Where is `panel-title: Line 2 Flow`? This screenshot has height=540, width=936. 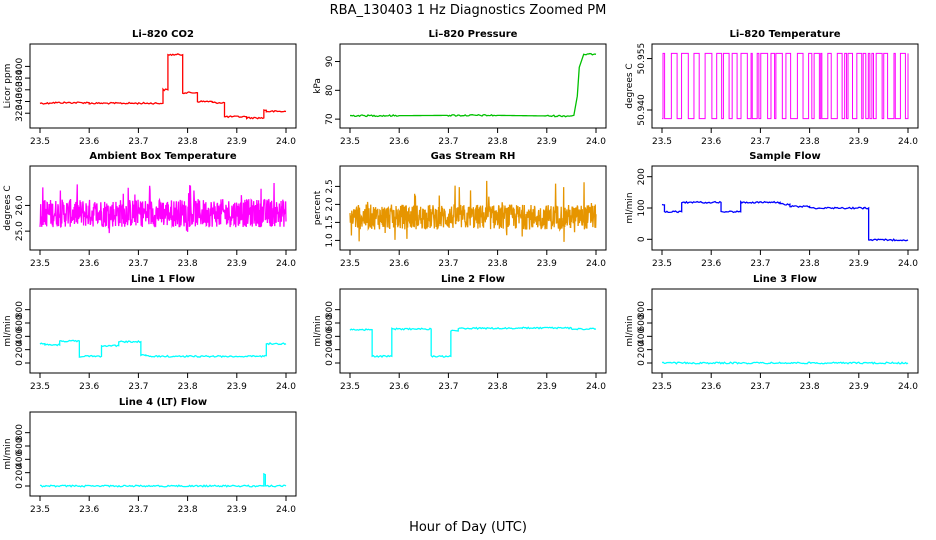 panel-title: Line 2 Flow is located at coordinates (473, 279).